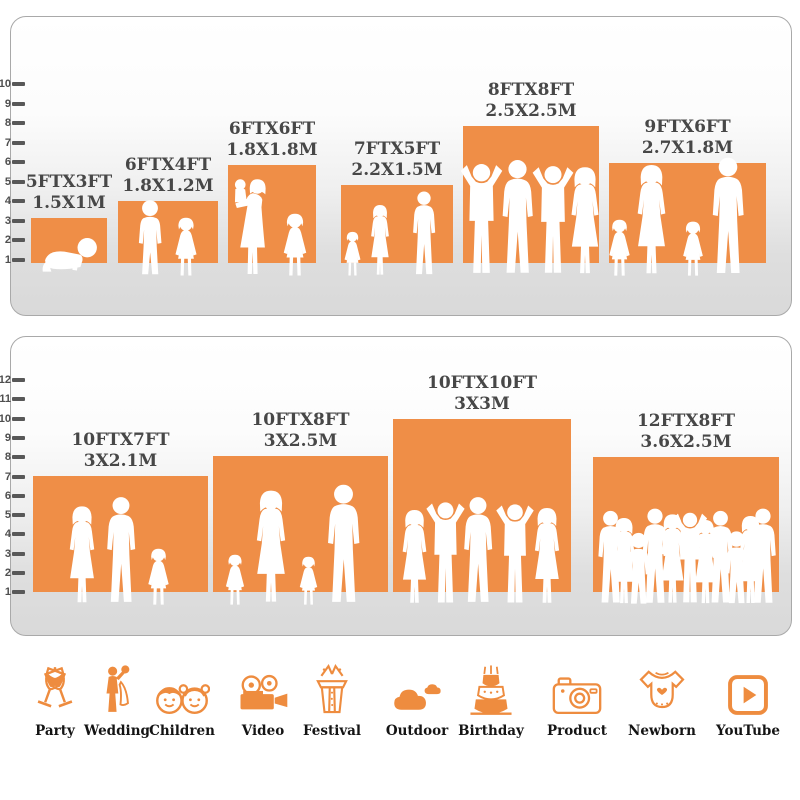 The height and width of the screenshot is (800, 800). I want to click on category-product: Product, so click(577, 700).